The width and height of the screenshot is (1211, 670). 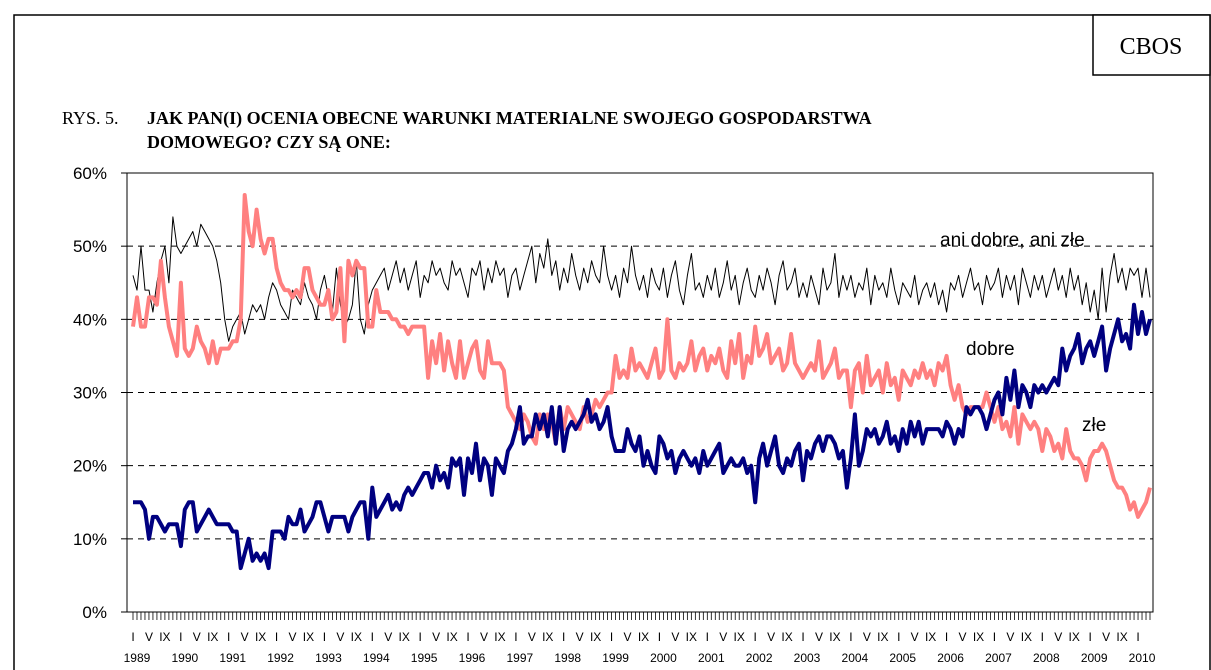 I want to click on y-tick-label: 60%, so click(x=90, y=173).